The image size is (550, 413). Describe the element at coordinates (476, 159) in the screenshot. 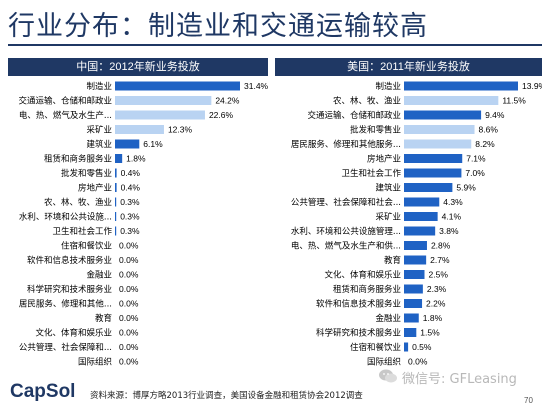

I see `us-value-label: 7.1%` at that location.